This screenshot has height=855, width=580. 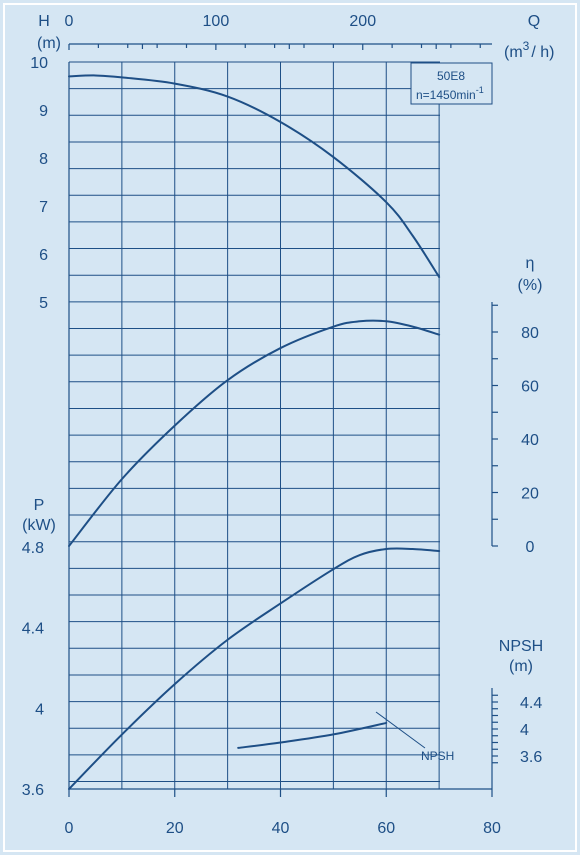 What do you see at coordinates (437, 756) in the screenshot?
I see `npsh-curve-label: NPSH` at bounding box center [437, 756].